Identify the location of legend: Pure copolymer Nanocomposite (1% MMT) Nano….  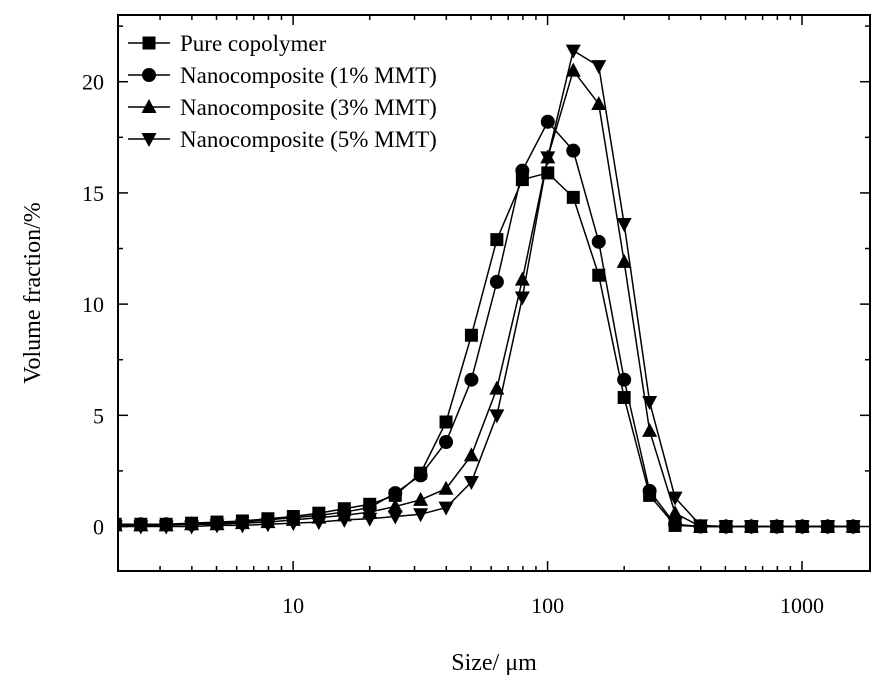
(282, 91).